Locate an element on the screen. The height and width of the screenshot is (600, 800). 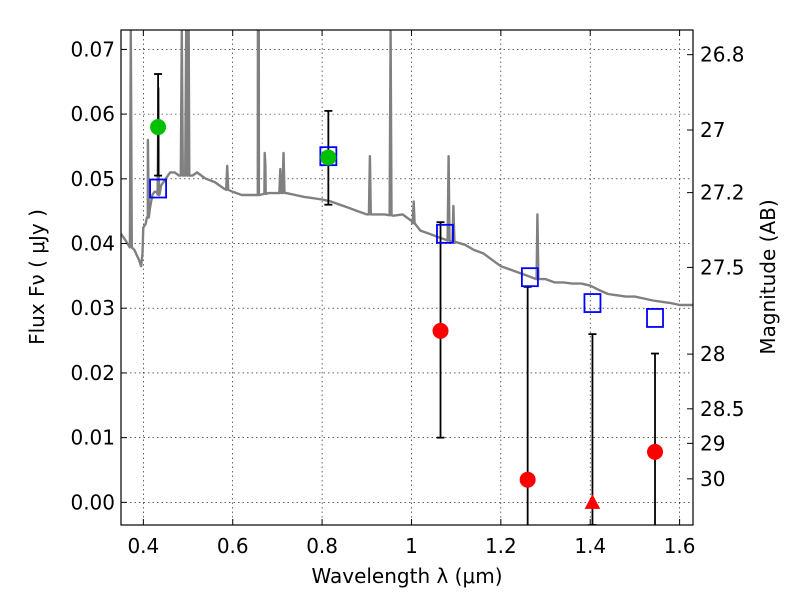
upper-limit-triangle is located at coordinates (592, 501).